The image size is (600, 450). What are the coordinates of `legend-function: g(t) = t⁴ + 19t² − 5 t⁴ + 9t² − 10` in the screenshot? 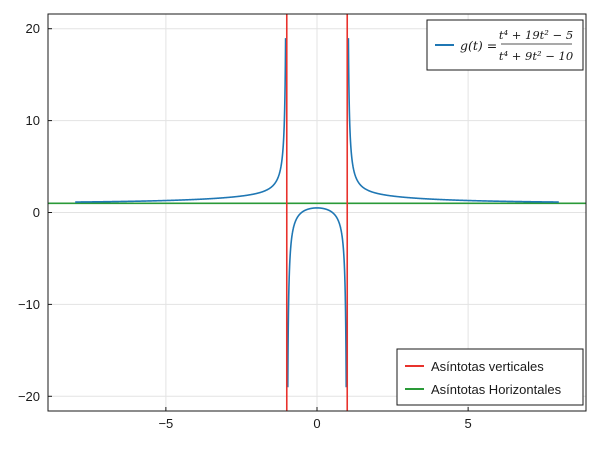 It's located at (505, 45).